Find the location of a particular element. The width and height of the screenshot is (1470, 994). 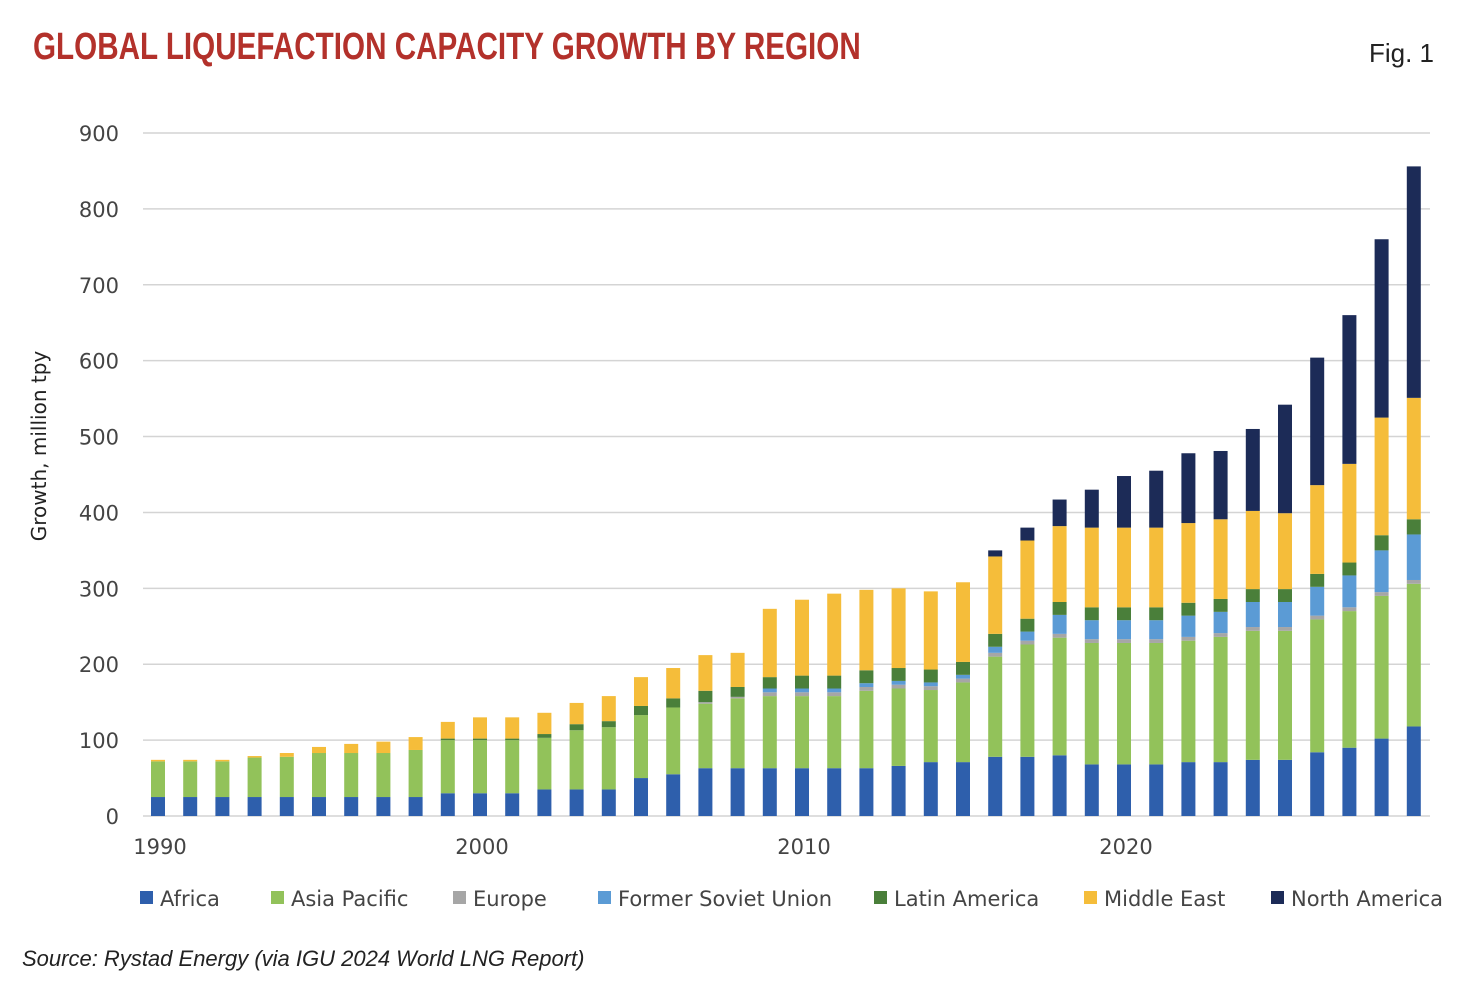

bar-stack-2015 is located at coordinates (963, 699).